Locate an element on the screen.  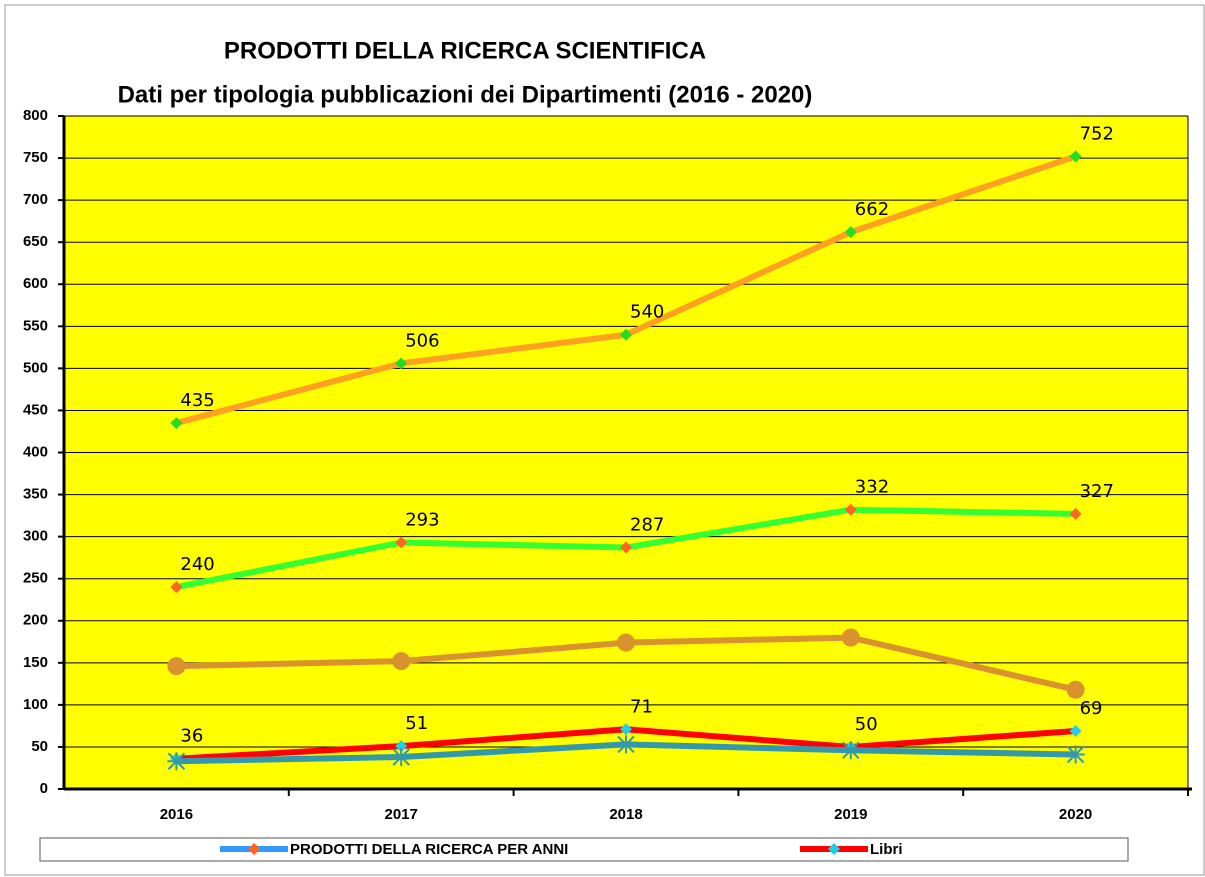
data-label: 506 is located at coordinates (422, 340).